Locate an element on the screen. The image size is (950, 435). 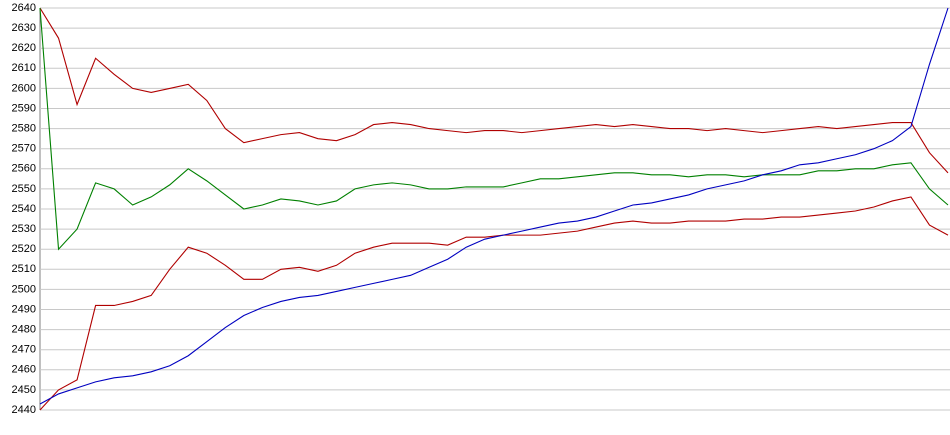
y-tick-label: 2450 is located at coordinates (24, 390).